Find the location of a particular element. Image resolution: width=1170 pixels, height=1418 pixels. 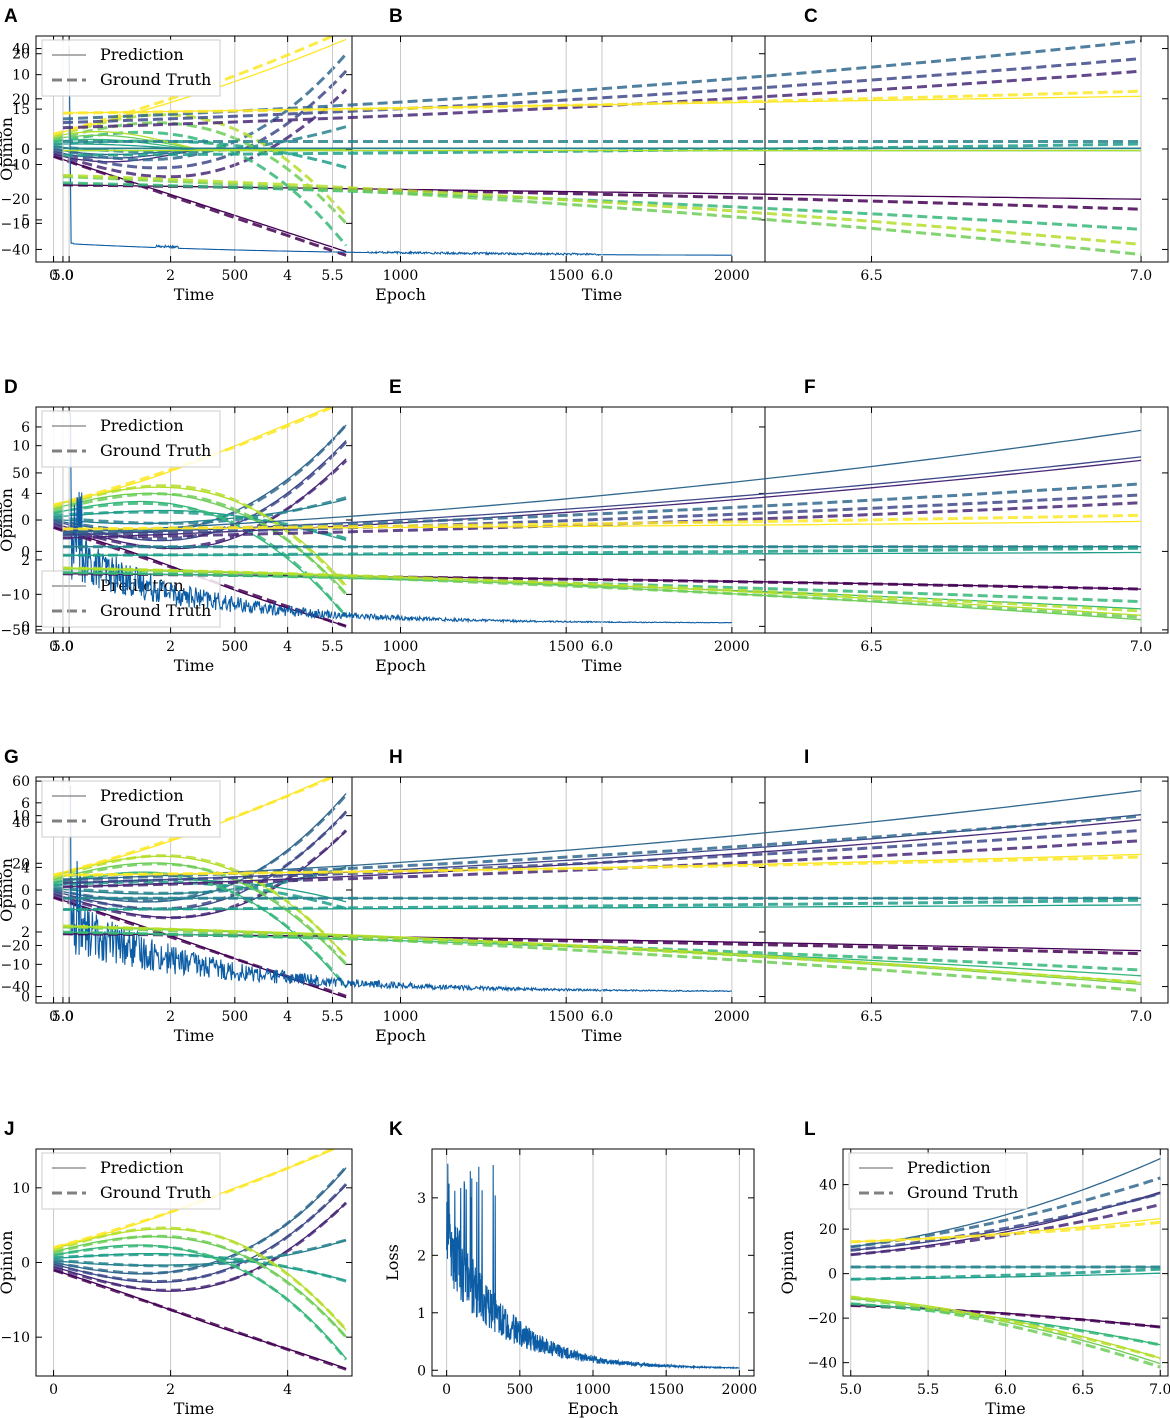

x-tick-label: 5.5 is located at coordinates (332, 647).